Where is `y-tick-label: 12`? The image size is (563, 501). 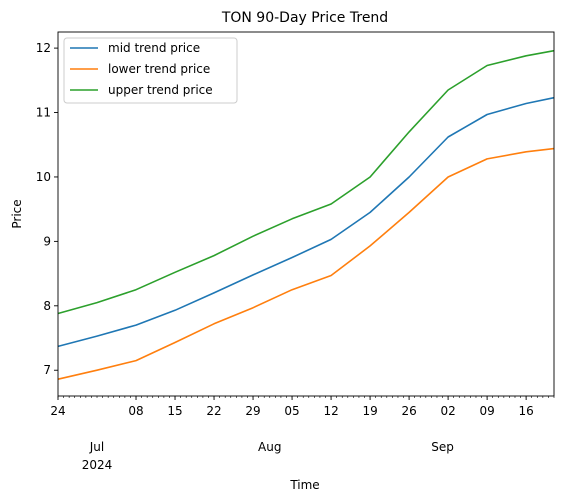 y-tick-label: 12 is located at coordinates (43, 48).